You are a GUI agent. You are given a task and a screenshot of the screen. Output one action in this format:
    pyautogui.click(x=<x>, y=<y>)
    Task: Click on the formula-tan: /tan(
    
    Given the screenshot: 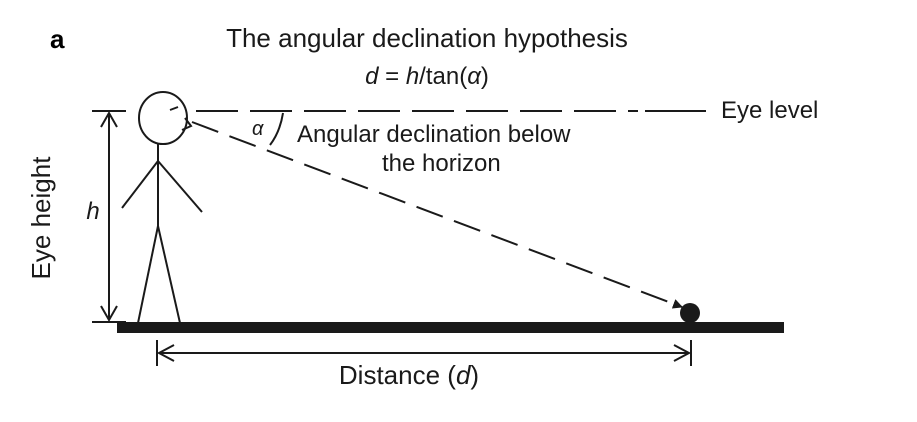 What is the action you would take?
    pyautogui.click(x=443, y=76)
    